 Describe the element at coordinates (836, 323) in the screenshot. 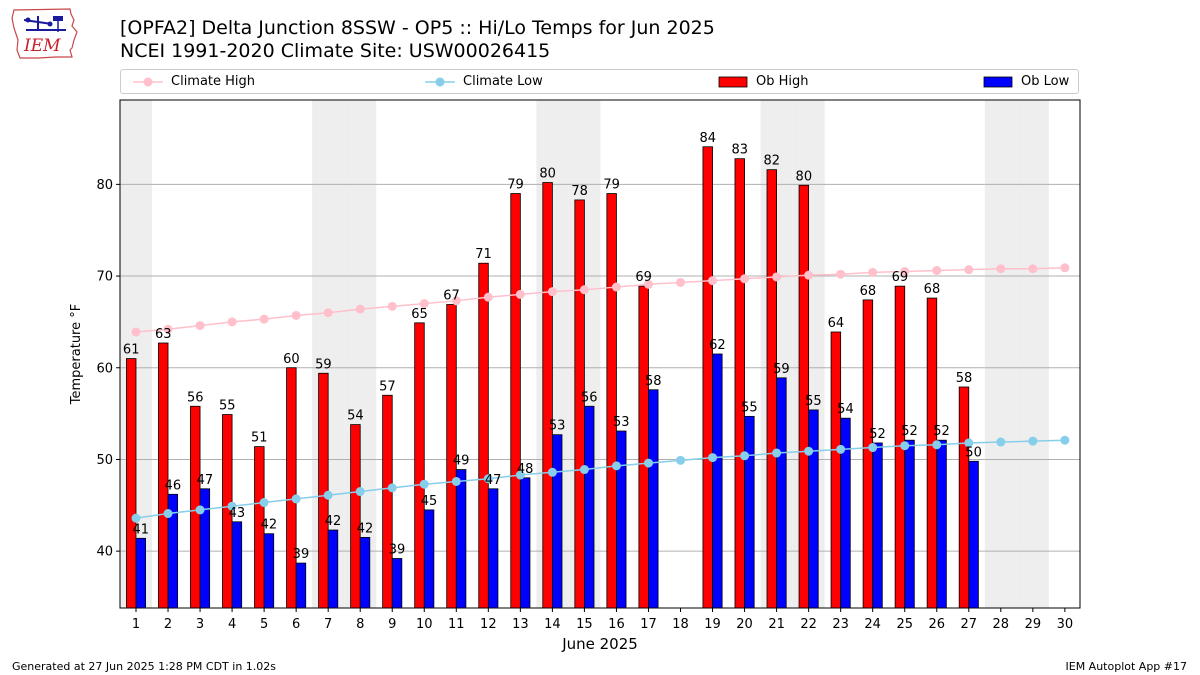

I see `high-value-label: 64` at that location.